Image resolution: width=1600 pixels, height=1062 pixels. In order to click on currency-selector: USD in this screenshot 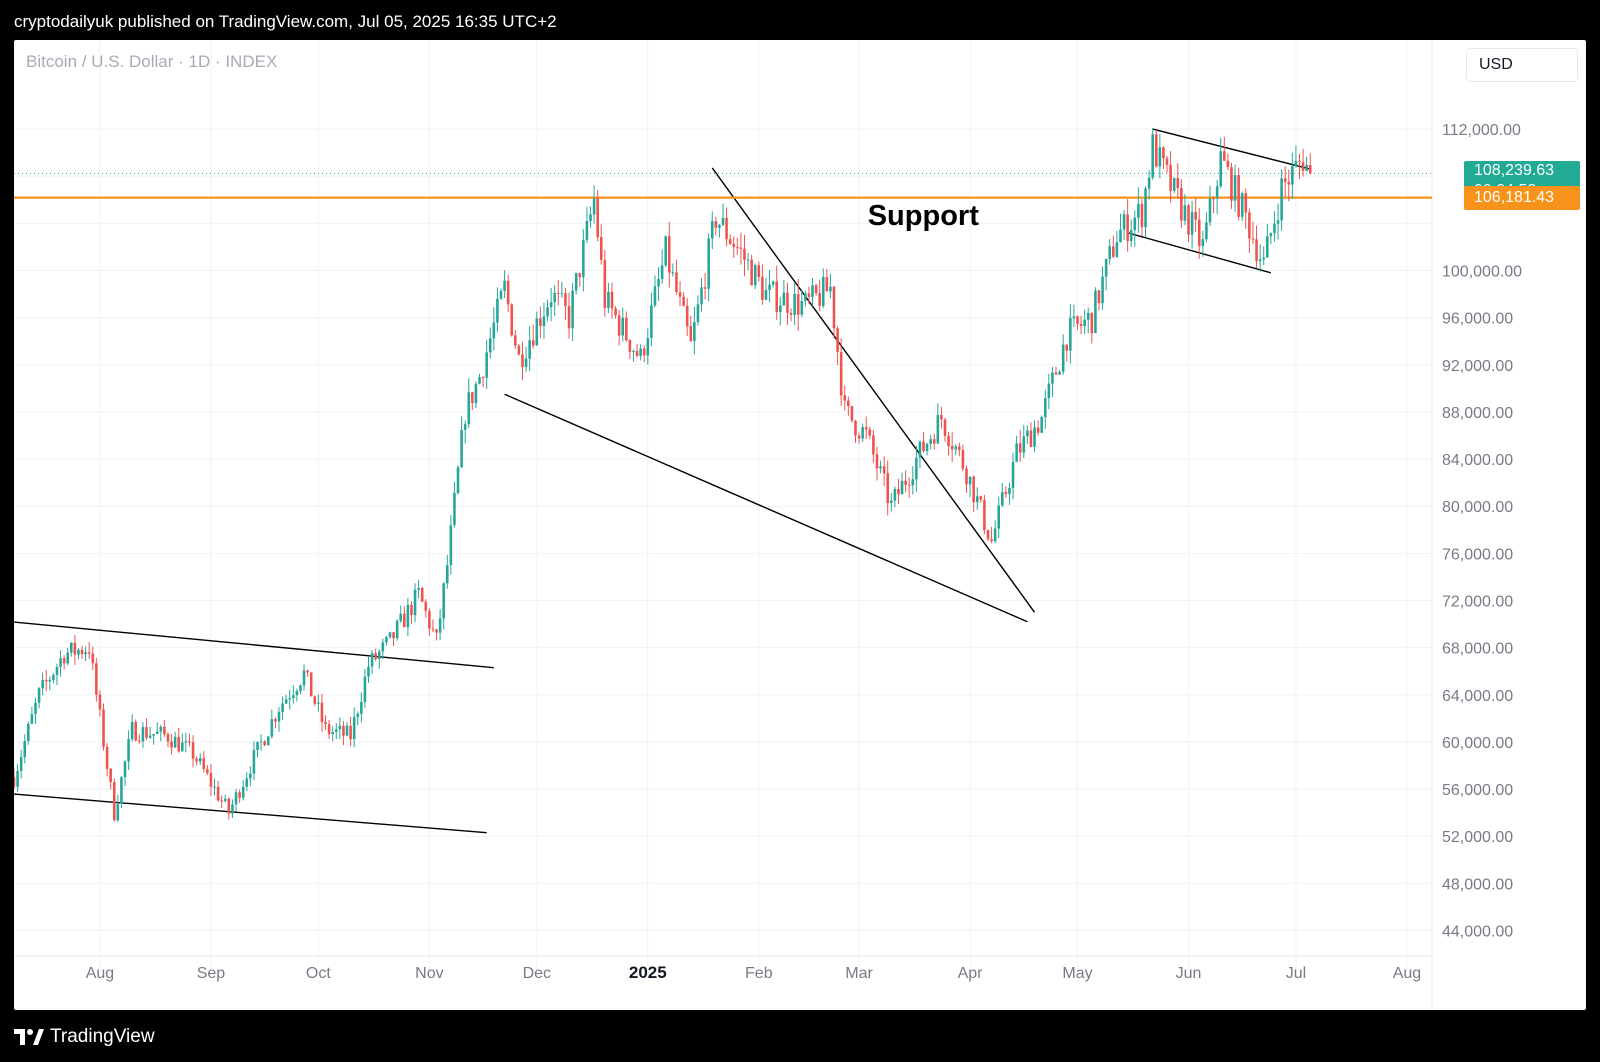, I will do `click(1522, 65)`.